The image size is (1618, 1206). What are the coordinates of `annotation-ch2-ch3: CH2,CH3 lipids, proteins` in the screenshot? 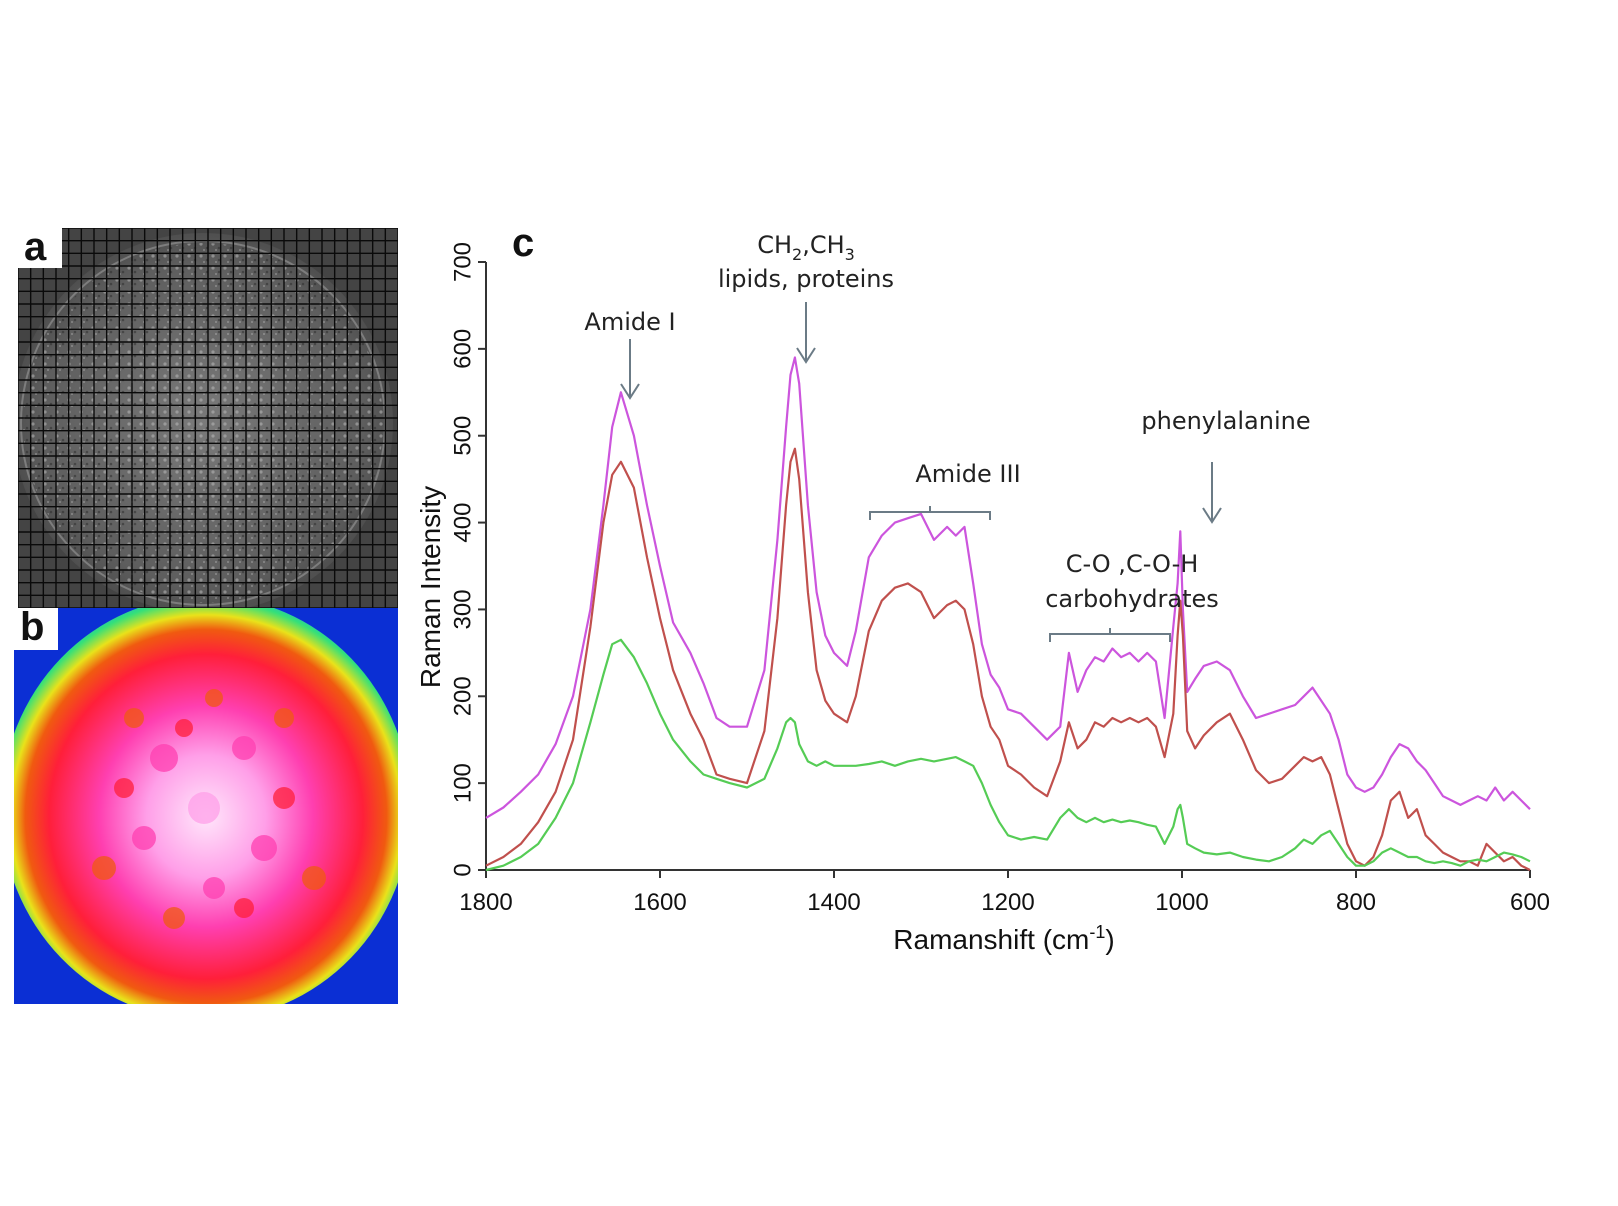 It's located at (806, 262).